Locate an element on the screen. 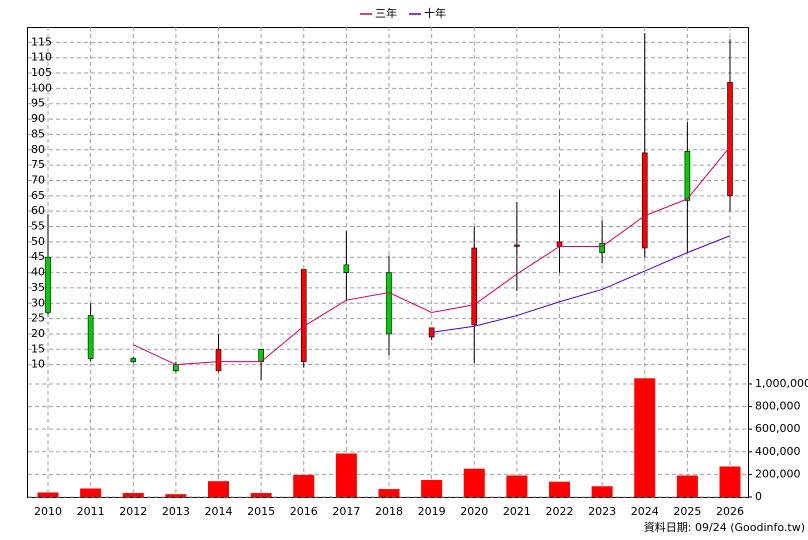  x-tick-label: 2026 is located at coordinates (730, 511).